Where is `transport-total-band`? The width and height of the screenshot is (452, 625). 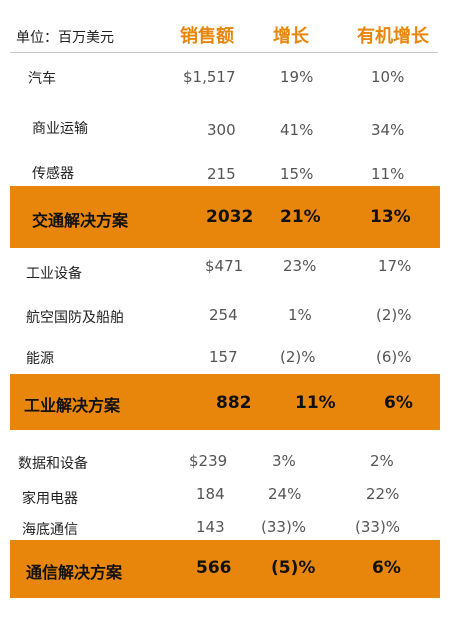 transport-total-band is located at coordinates (225, 217).